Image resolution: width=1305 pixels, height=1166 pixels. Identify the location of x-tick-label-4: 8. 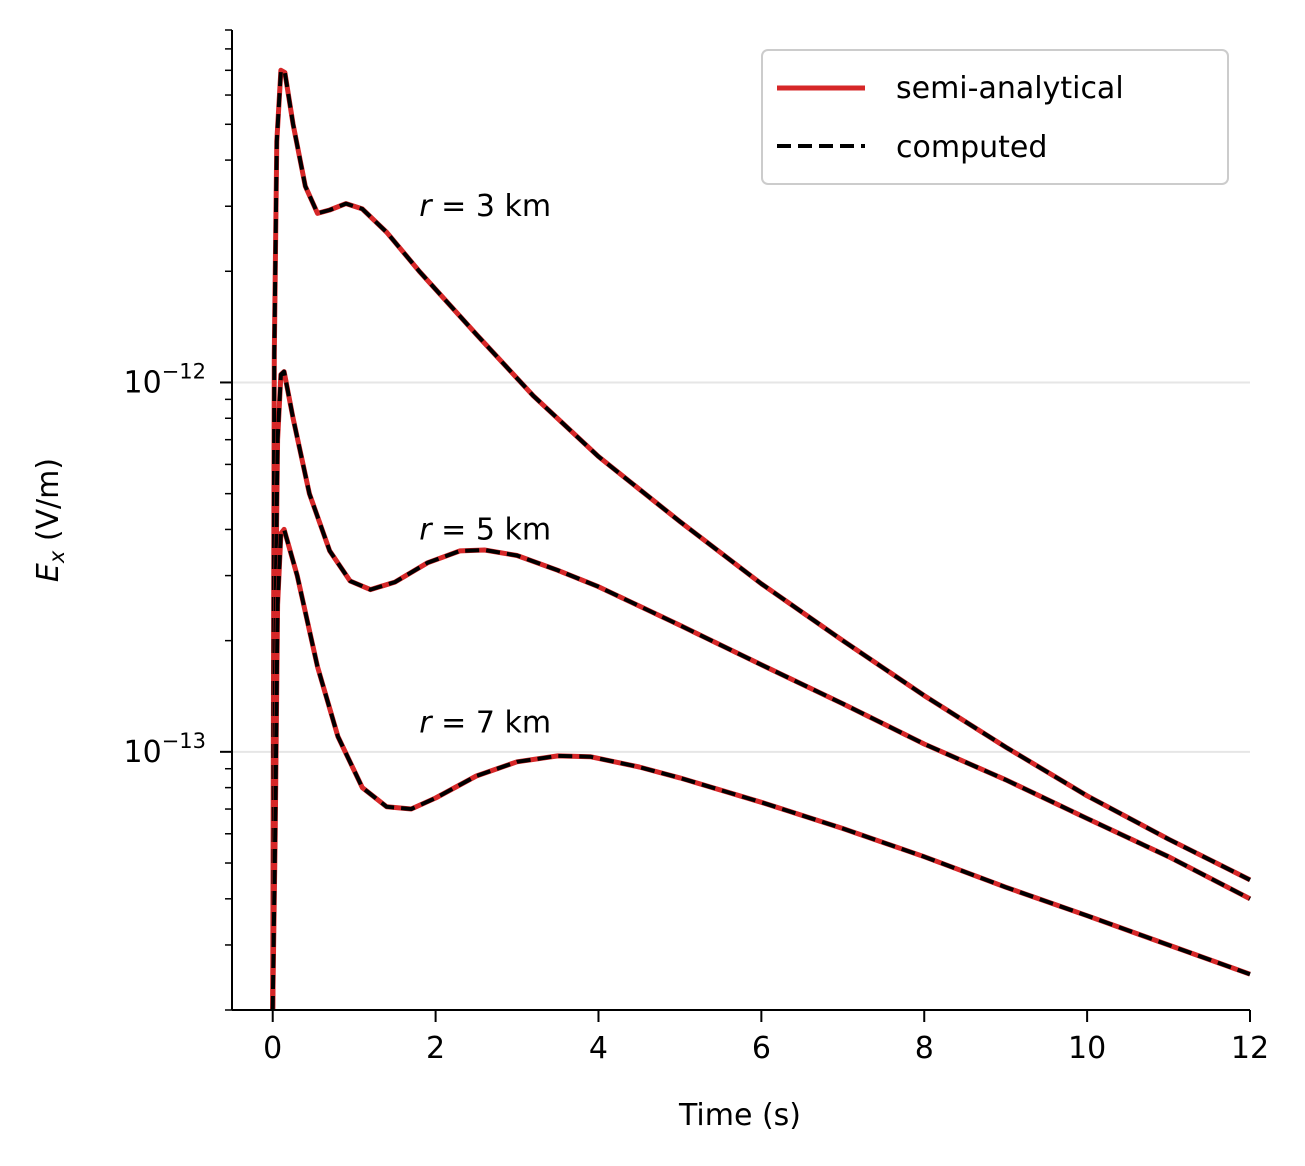
(924, 1048).